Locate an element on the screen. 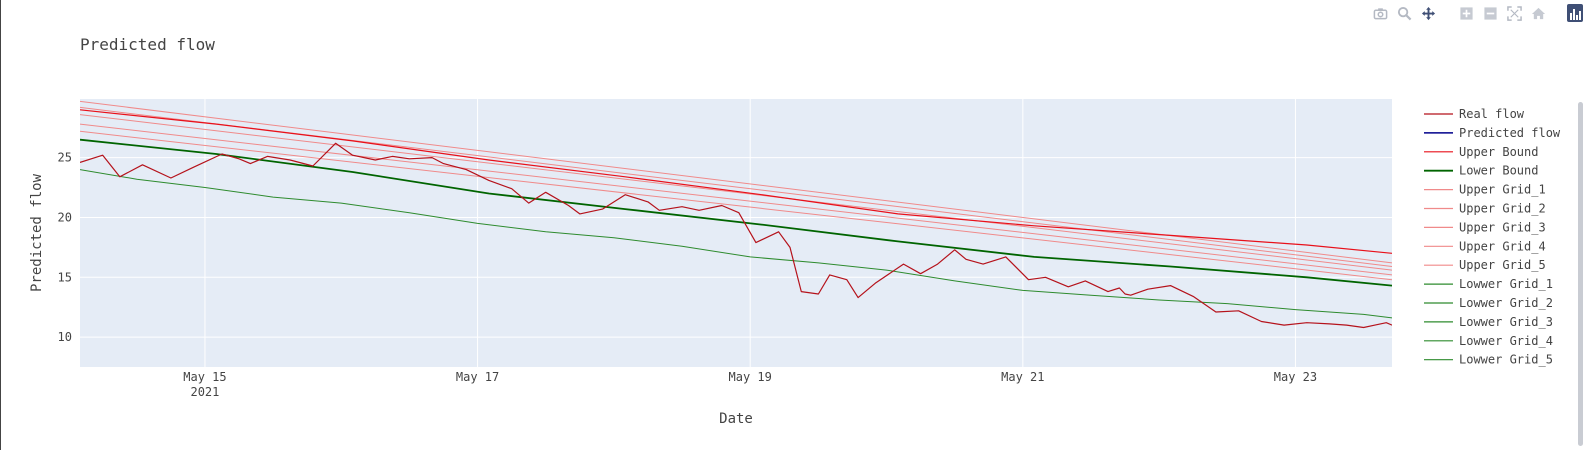  legend-label: Lowwer Grid_5 is located at coordinates (1506, 360).